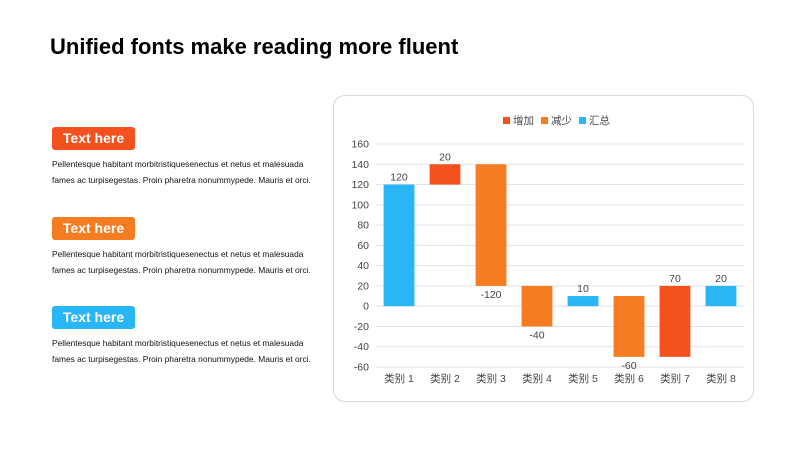 This screenshot has height=450, width=800. I want to click on data-label: 70, so click(675, 279).